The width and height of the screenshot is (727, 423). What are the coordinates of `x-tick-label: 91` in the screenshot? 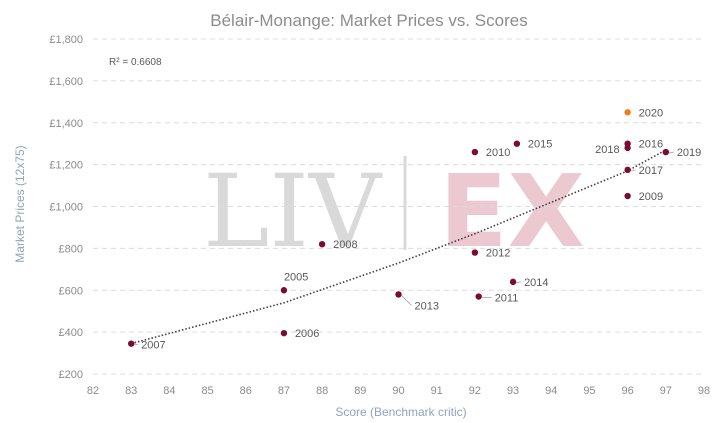 It's located at (437, 391).